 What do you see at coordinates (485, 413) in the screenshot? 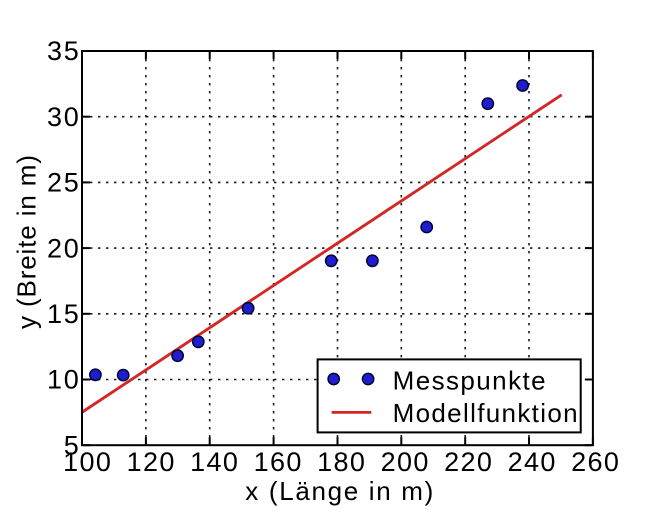
I see `svg-text: Modellfunktion` at bounding box center [485, 413].